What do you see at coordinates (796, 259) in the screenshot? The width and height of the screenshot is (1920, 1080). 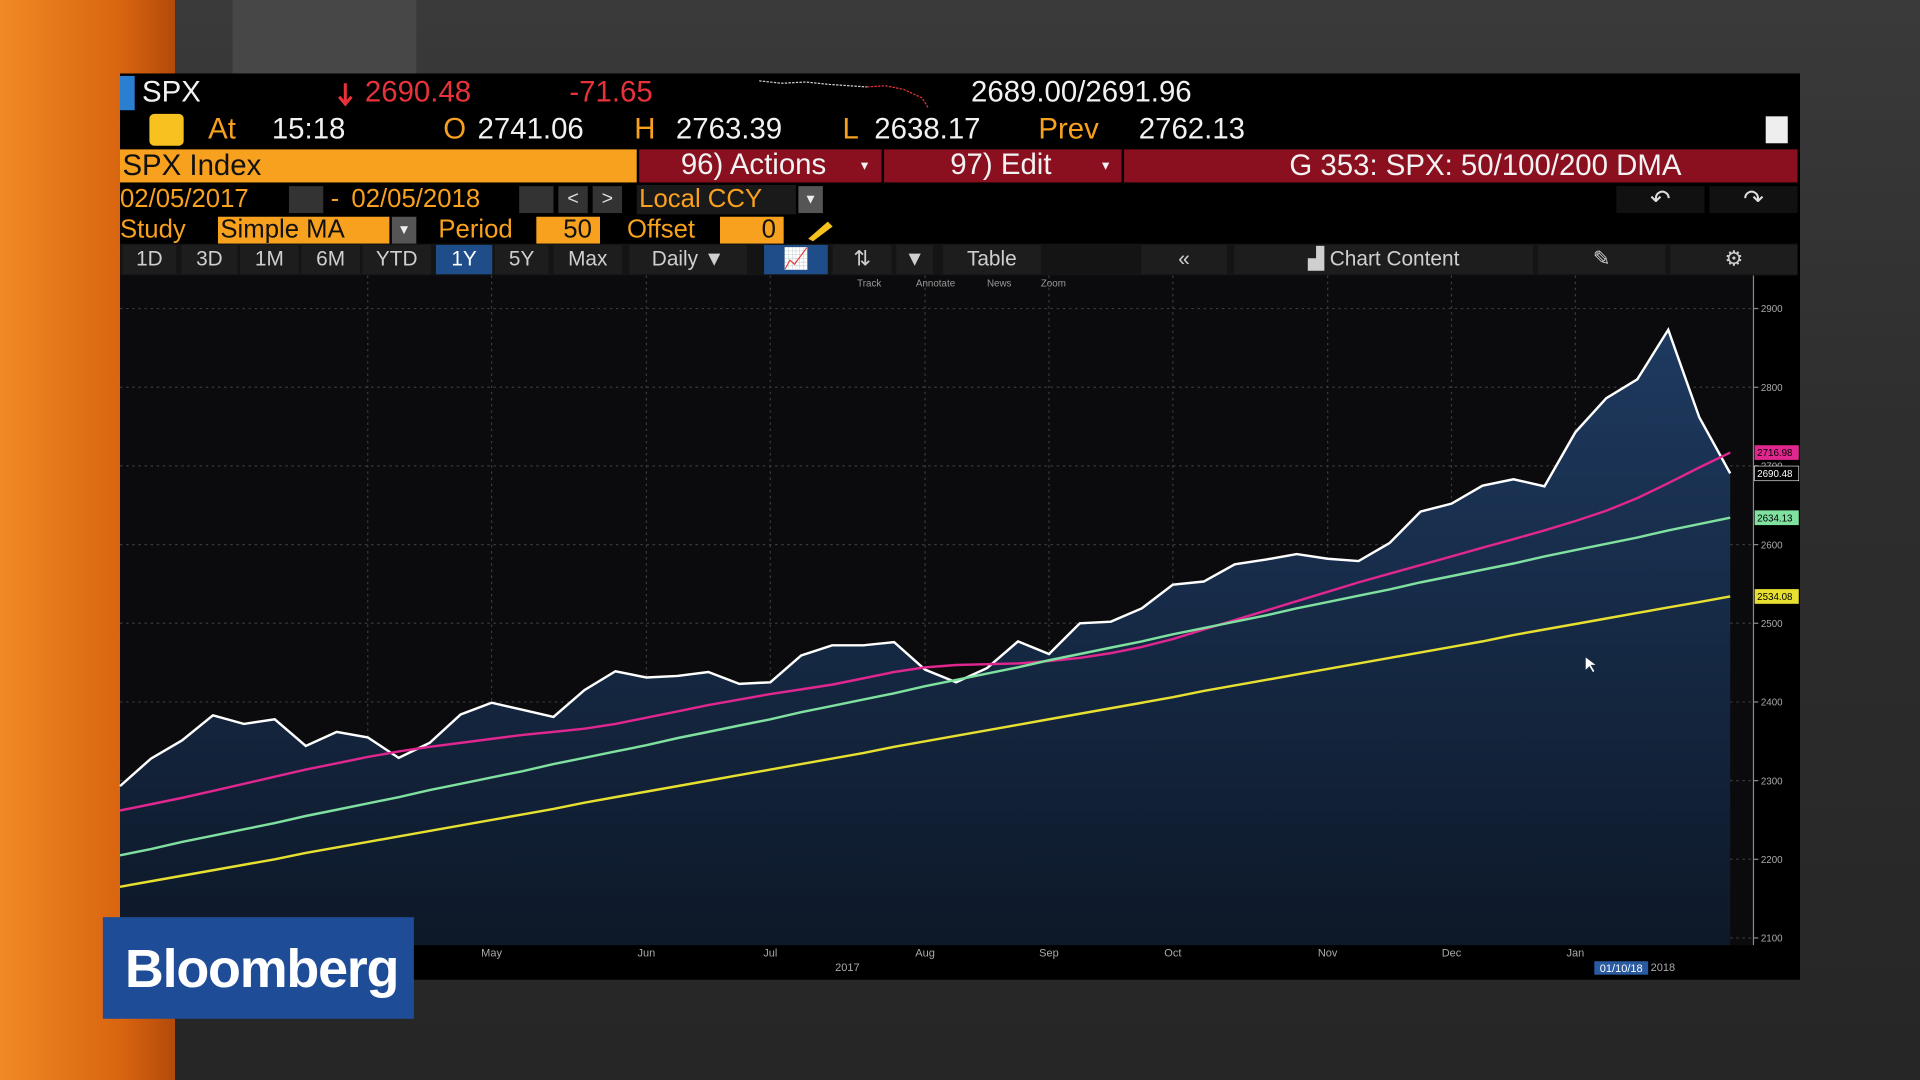 I see `line-chart-button: 📈` at bounding box center [796, 259].